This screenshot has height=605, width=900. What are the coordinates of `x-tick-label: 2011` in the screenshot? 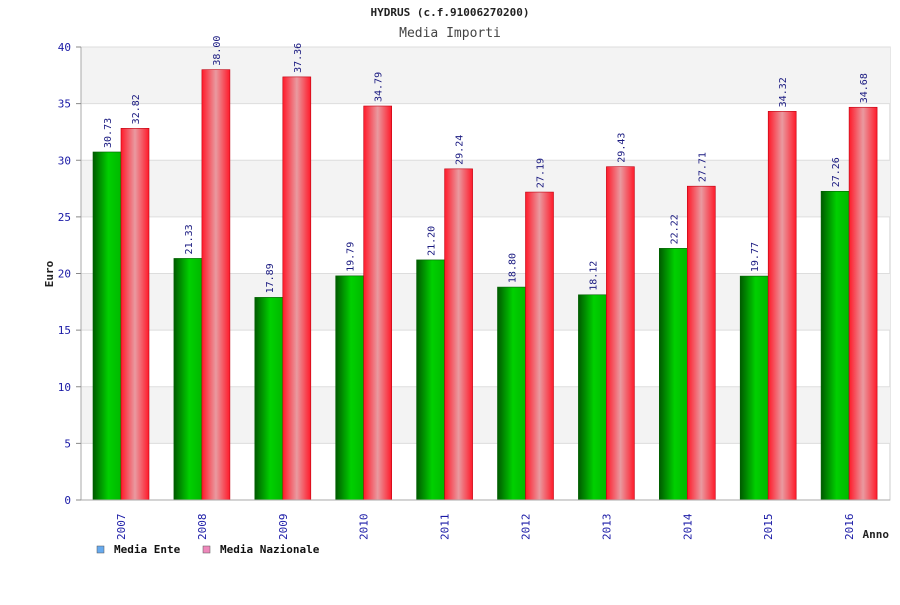 It's located at (445, 527).